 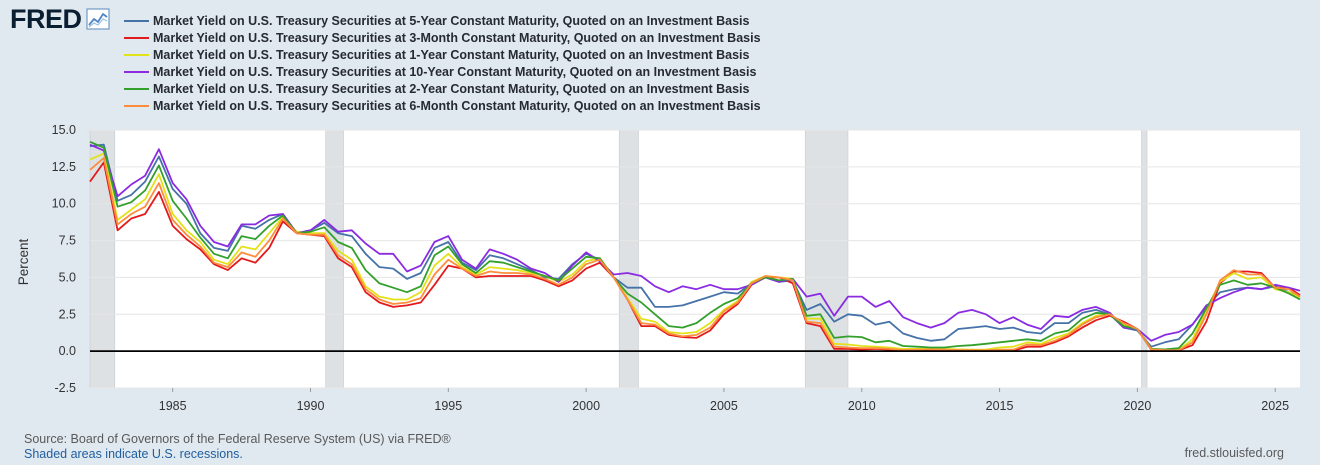 I want to click on y-axis: 15.0 12.5 10.0 7.5 5.0 2.5 0.0 -2.5, so click(x=64, y=259).